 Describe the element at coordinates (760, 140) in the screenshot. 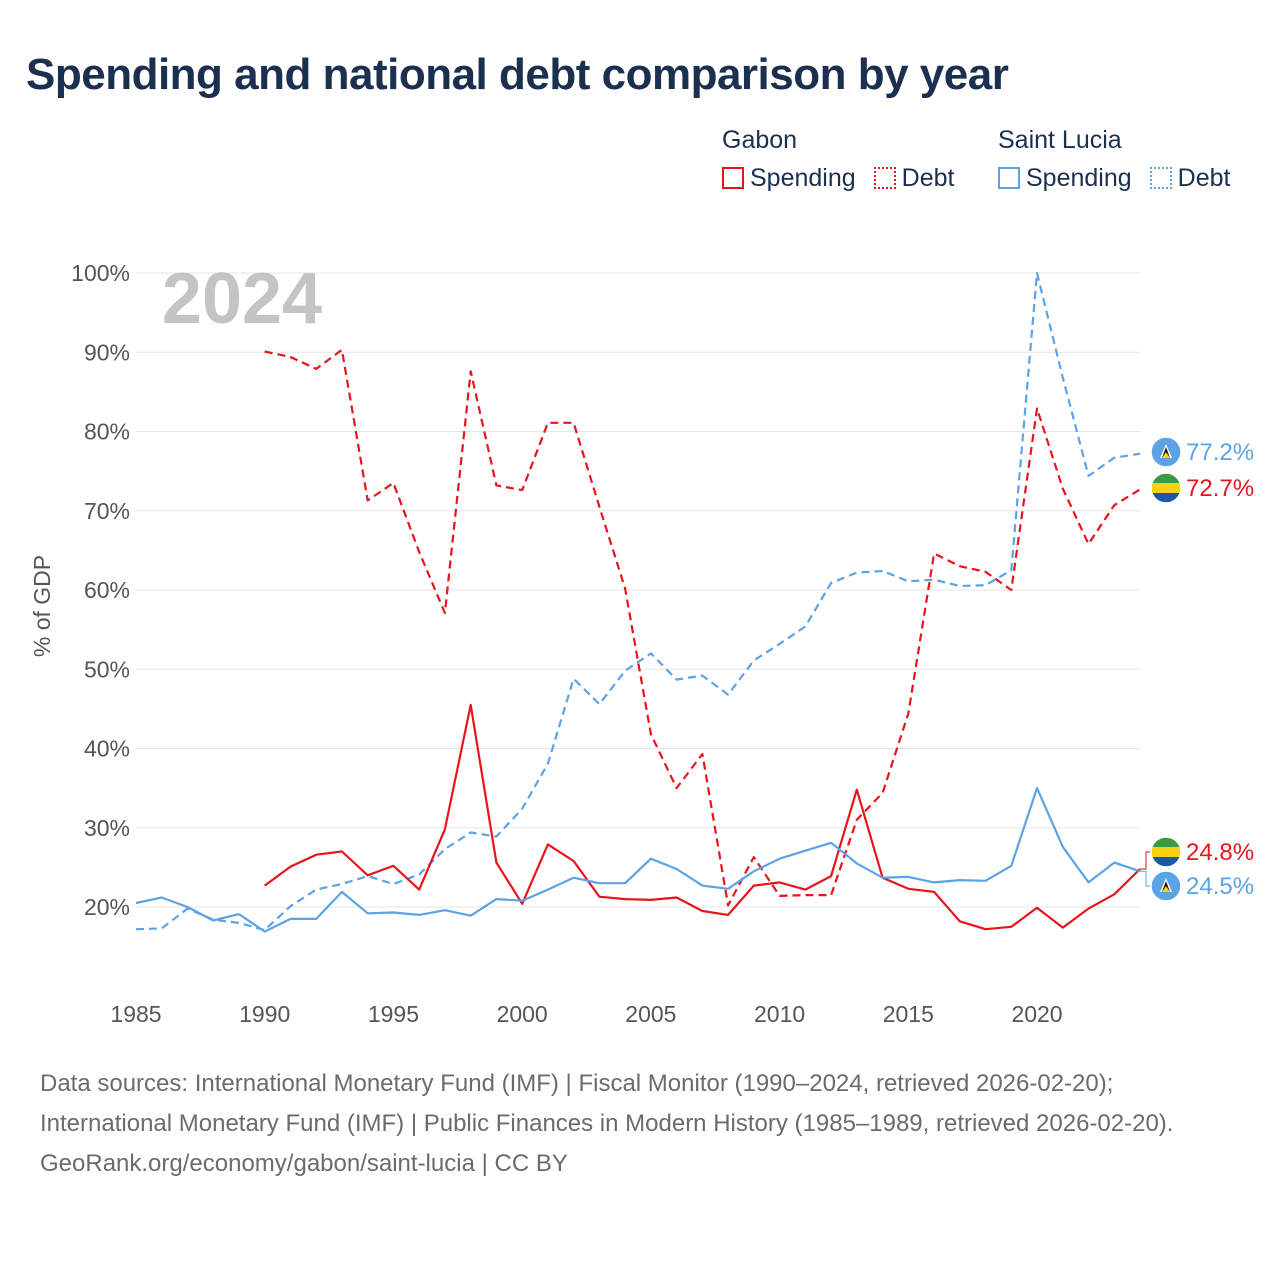

I see `legend-group-title-gabon: Gabon` at that location.